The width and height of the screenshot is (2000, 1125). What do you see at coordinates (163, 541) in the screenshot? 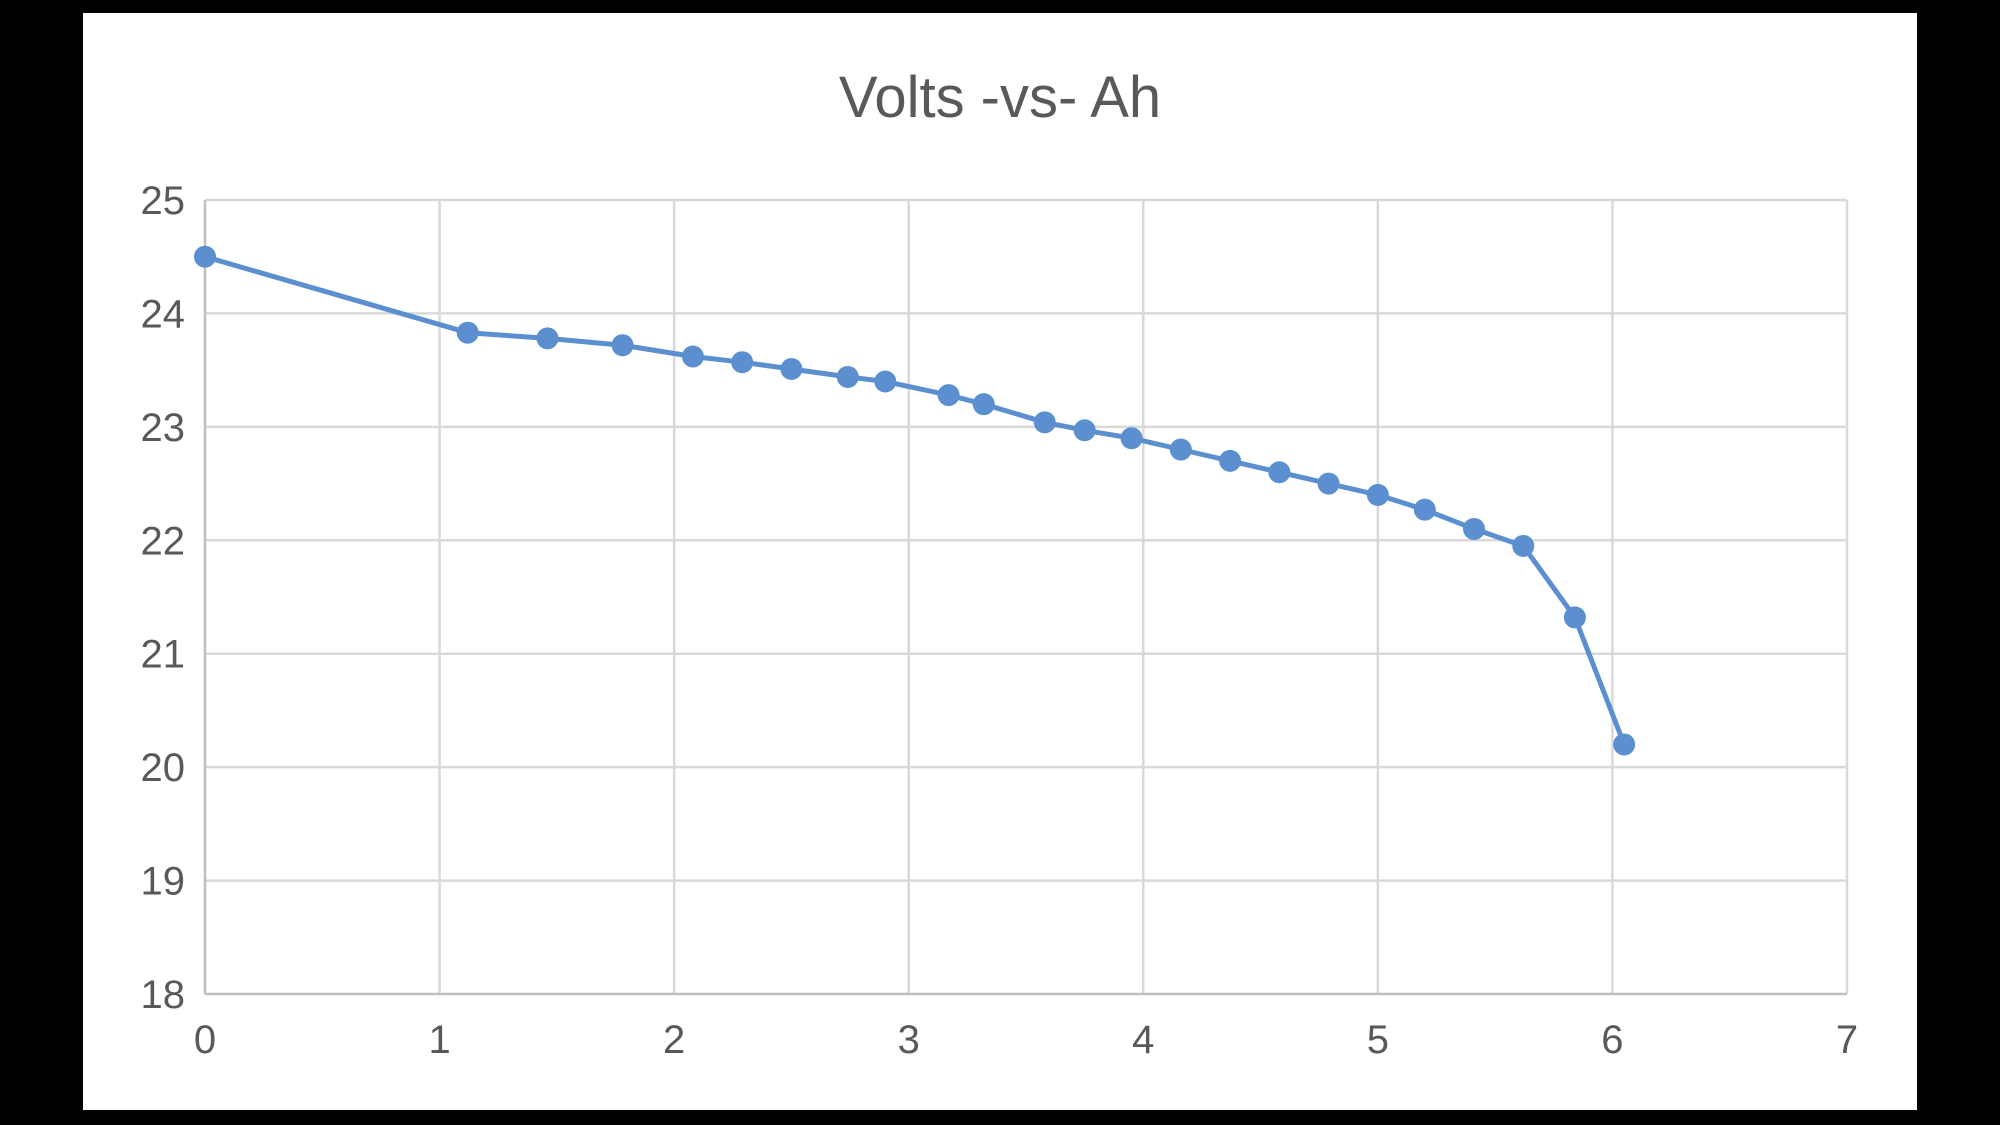
I see `y-tick-label-22: 22` at bounding box center [163, 541].